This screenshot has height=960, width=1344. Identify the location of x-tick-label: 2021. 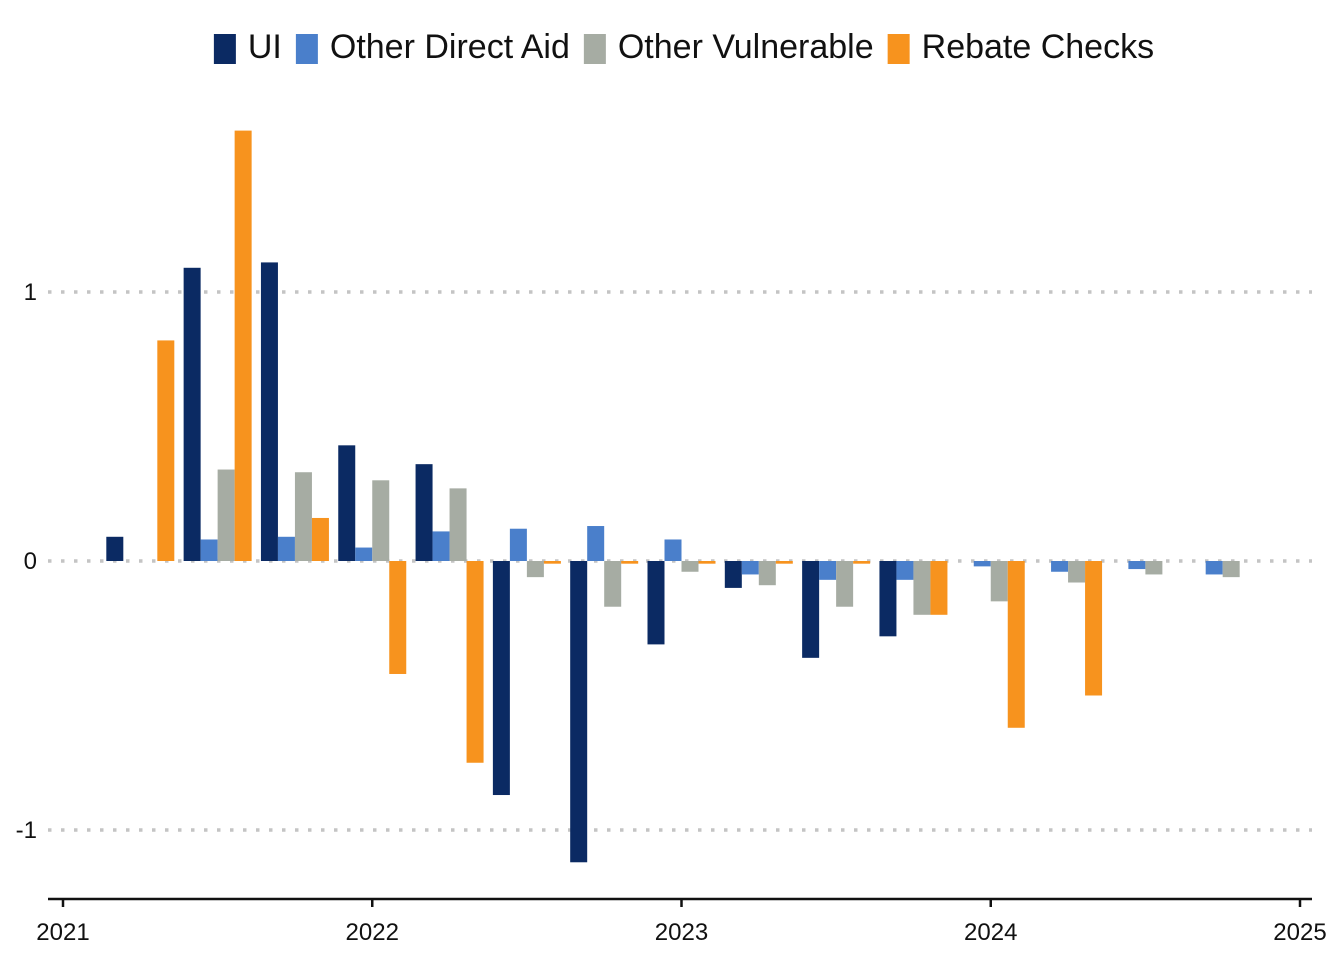
(62, 932).